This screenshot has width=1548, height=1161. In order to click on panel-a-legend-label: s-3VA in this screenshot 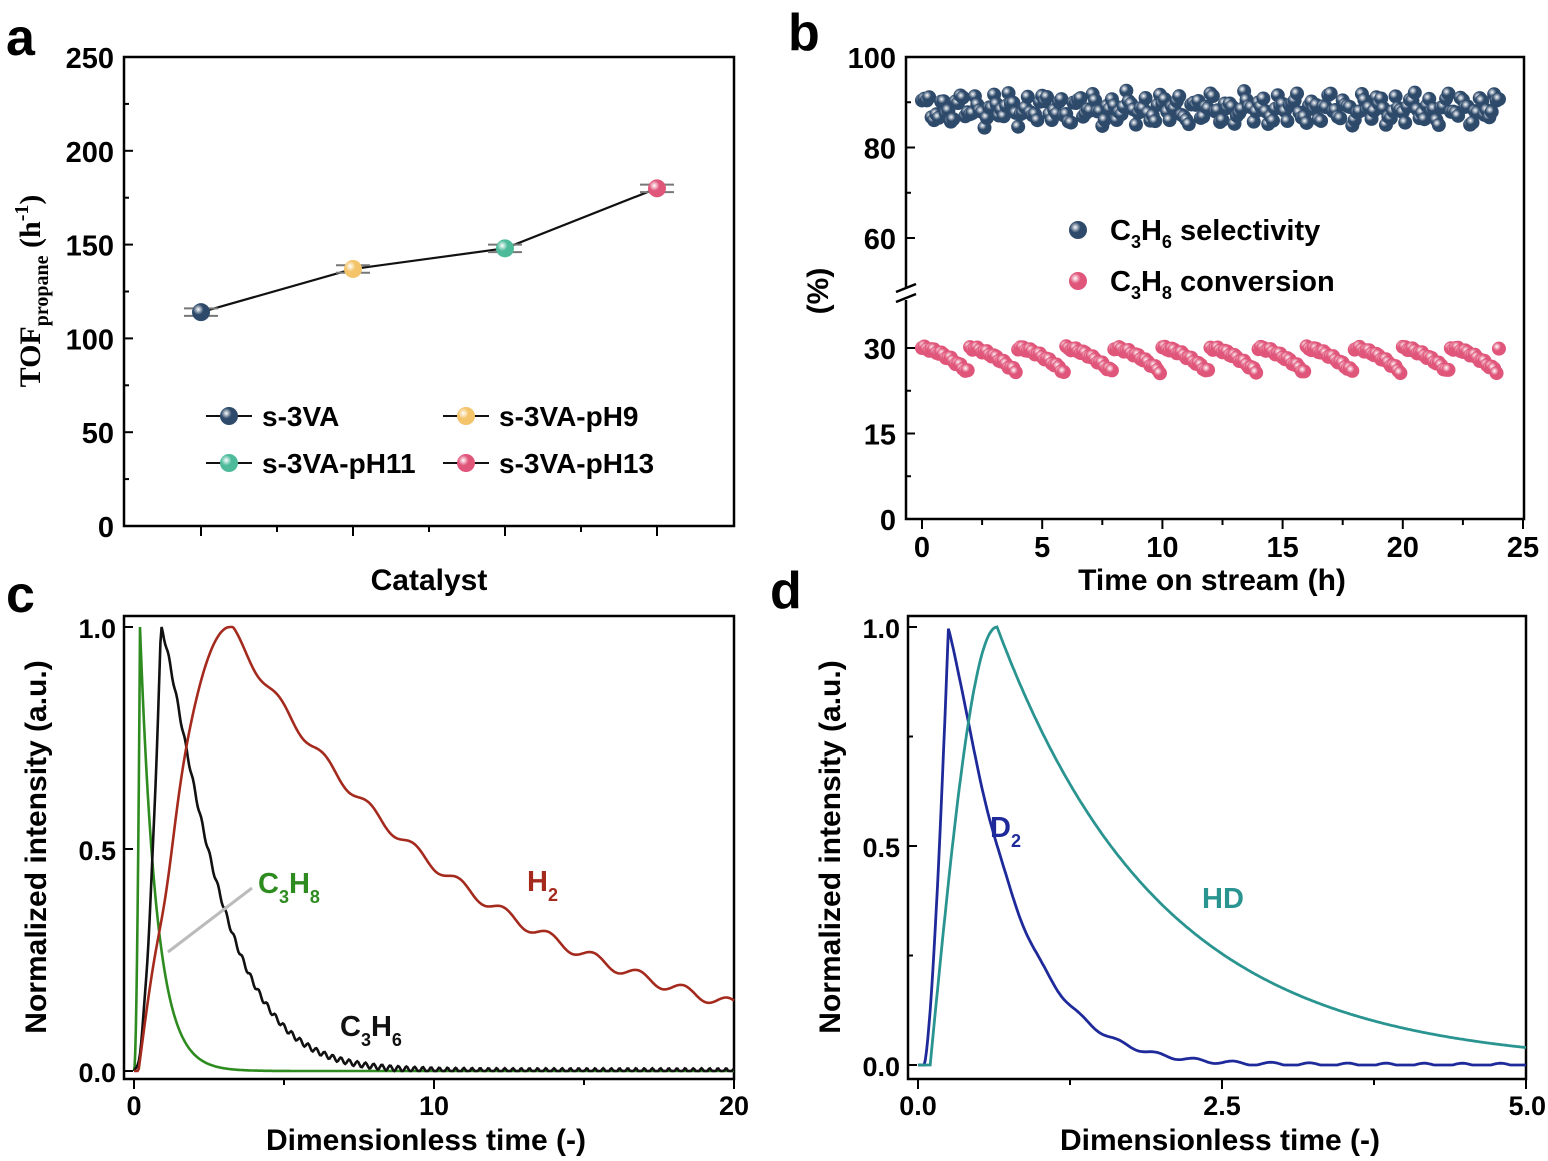, I will do `click(300, 416)`.